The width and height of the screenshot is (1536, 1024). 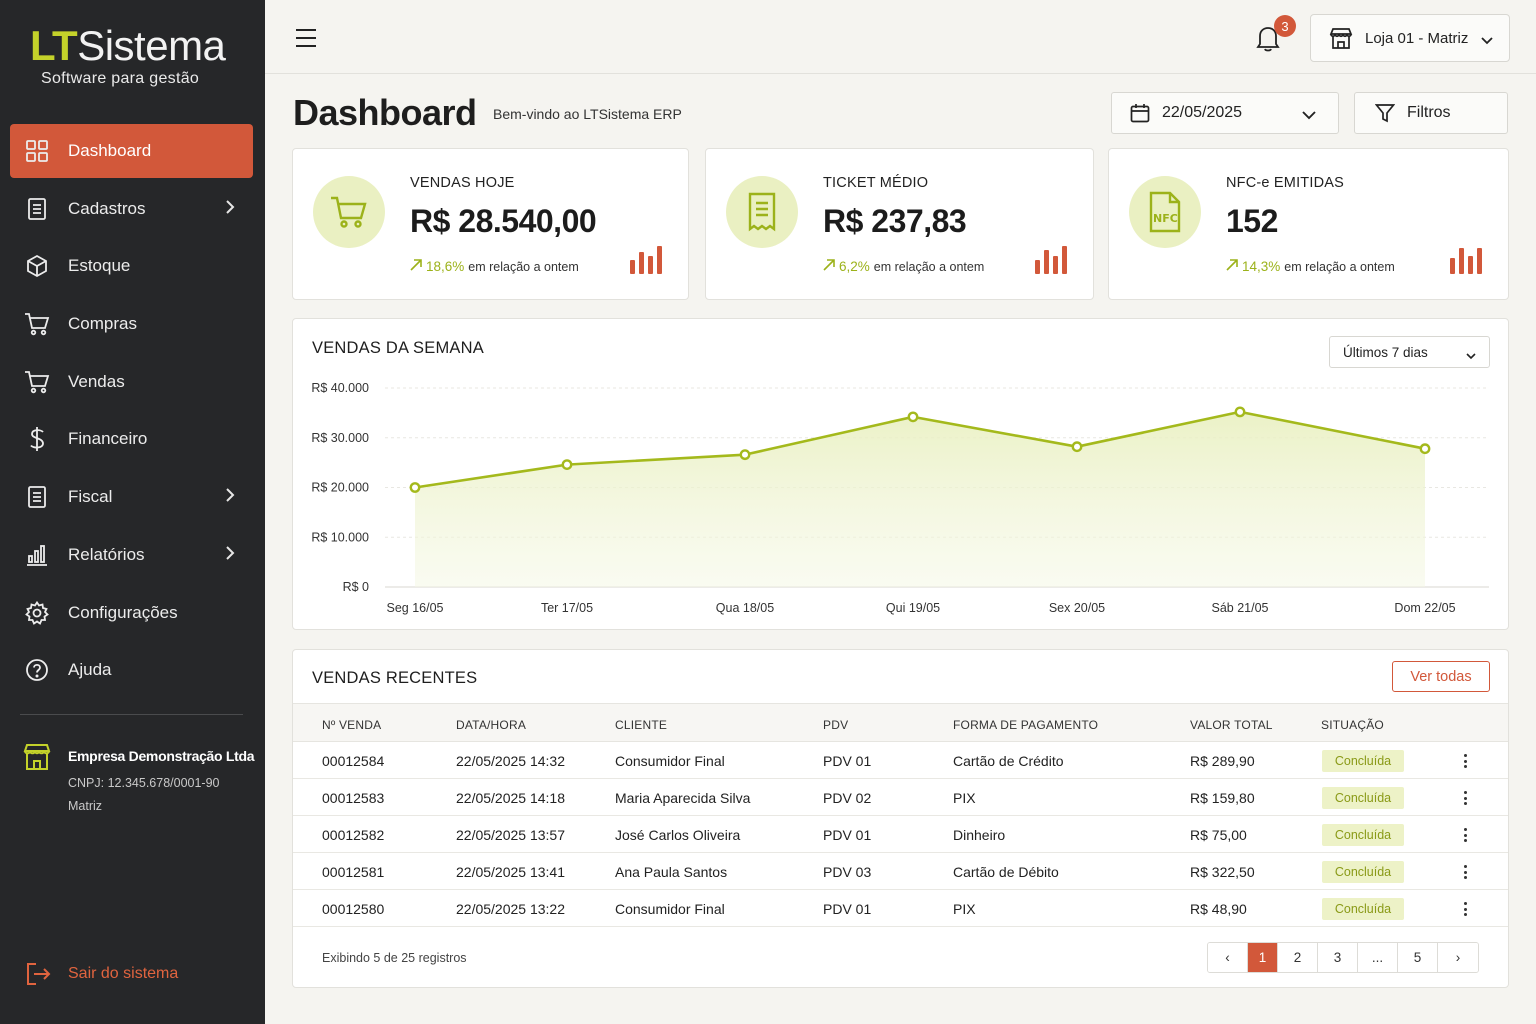 What do you see at coordinates (1341, 38) in the screenshot?
I see `store-icon` at bounding box center [1341, 38].